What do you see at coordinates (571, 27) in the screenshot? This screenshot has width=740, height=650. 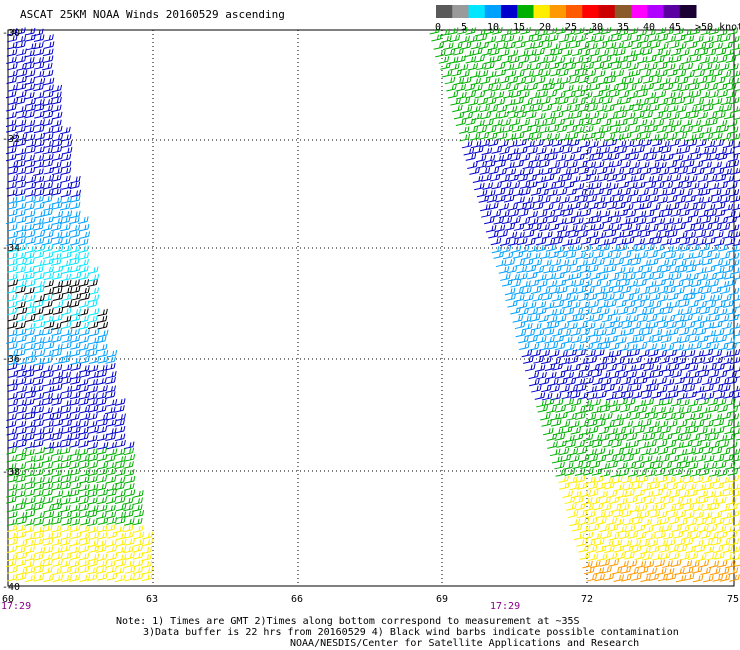 I see `legend-label: 25` at bounding box center [571, 27].